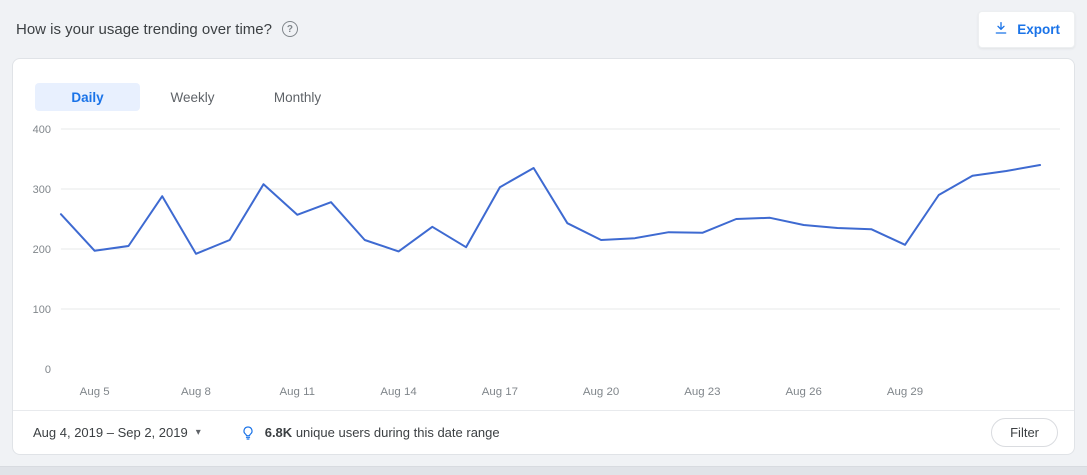 The width and height of the screenshot is (1087, 475). What do you see at coordinates (278, 432) in the screenshot?
I see `unique-users-count: 6.8K` at bounding box center [278, 432].